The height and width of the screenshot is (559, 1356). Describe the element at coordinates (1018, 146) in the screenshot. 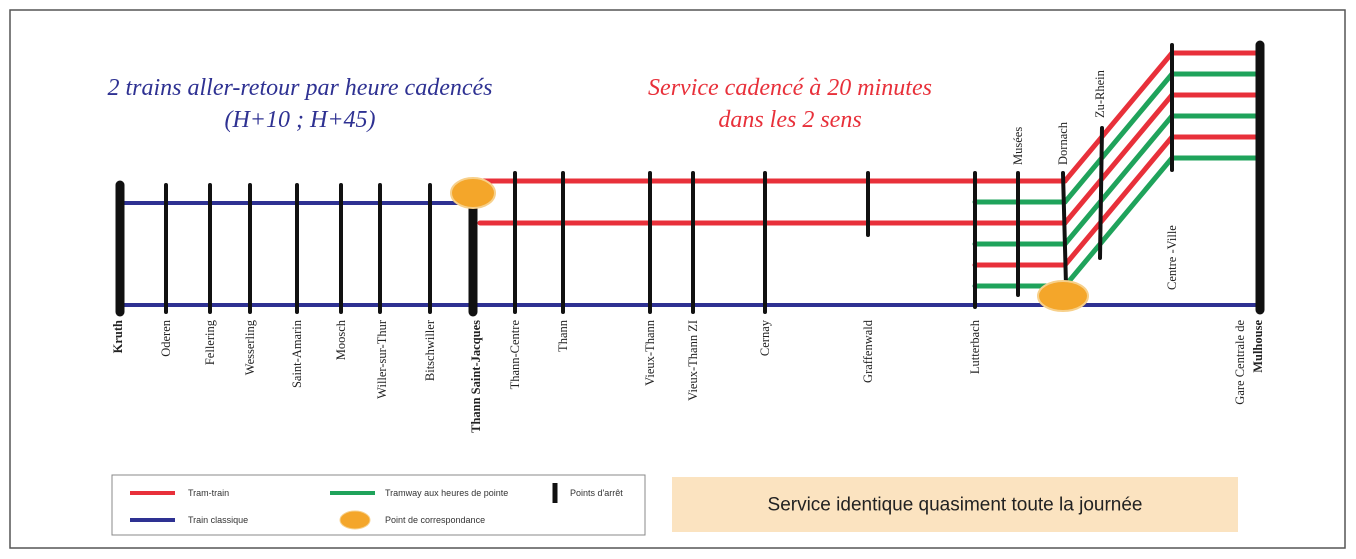

I see `station-label: Musées` at that location.